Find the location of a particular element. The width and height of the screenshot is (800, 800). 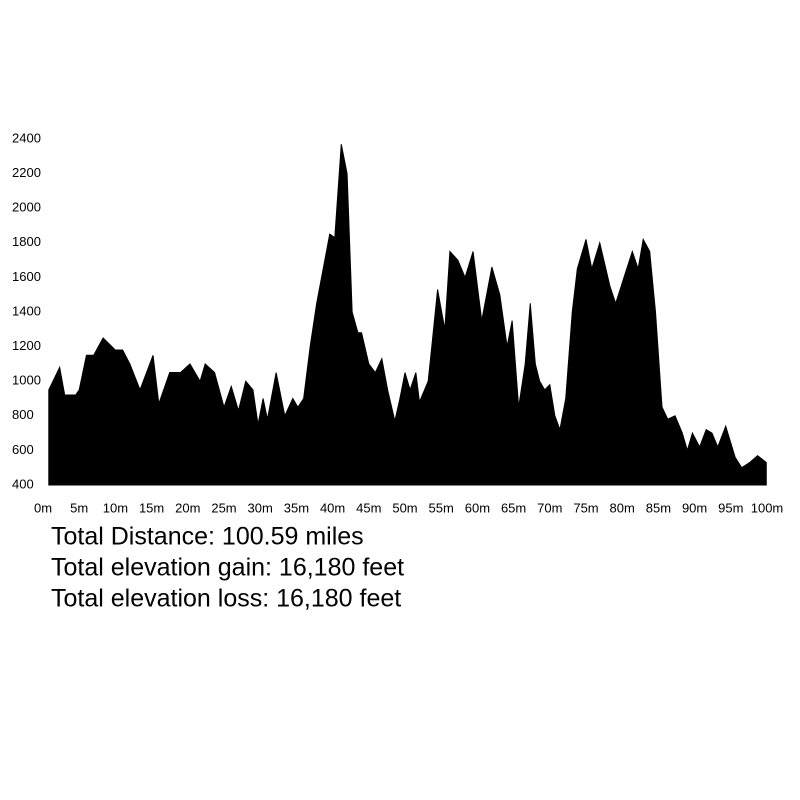

y-tick-label: 1400 is located at coordinates (26, 310).